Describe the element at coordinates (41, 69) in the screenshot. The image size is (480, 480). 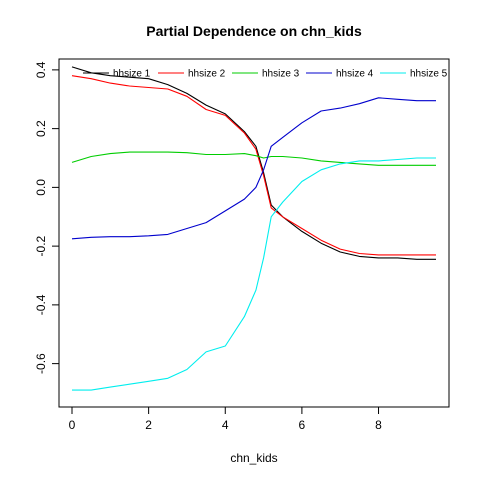
I see `y-tick-label: 0.4` at that location.